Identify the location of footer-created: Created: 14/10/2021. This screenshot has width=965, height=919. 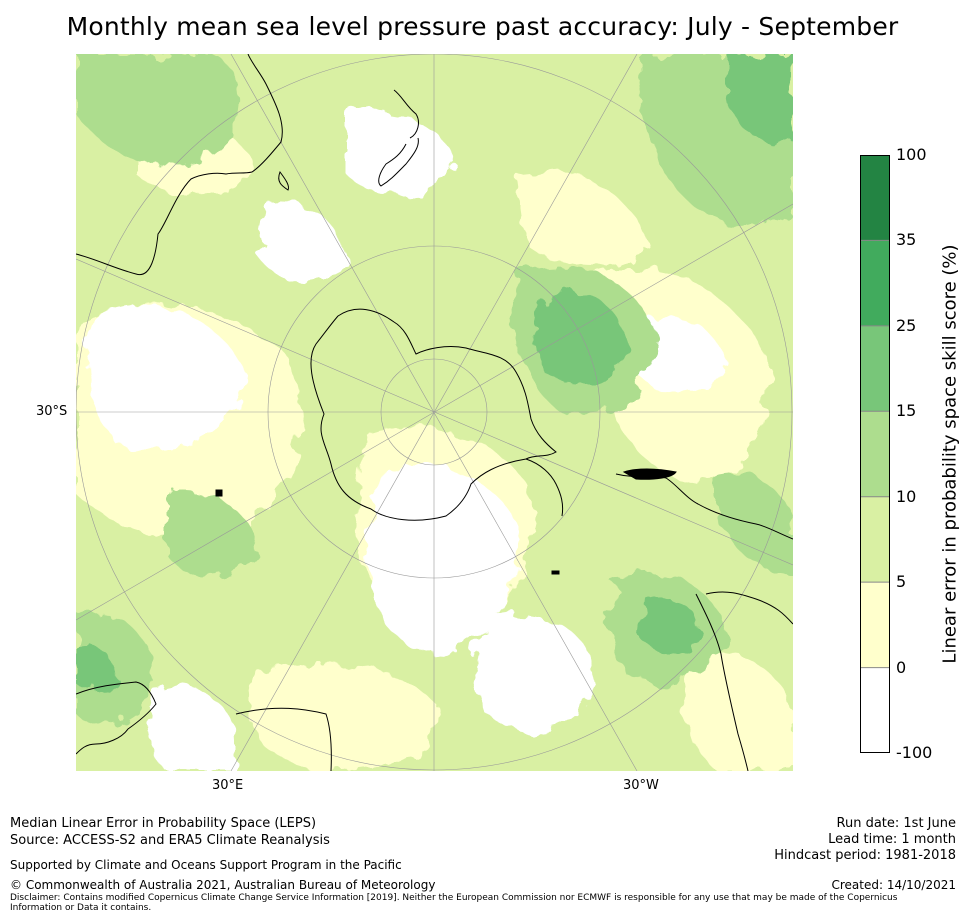
(893, 885).